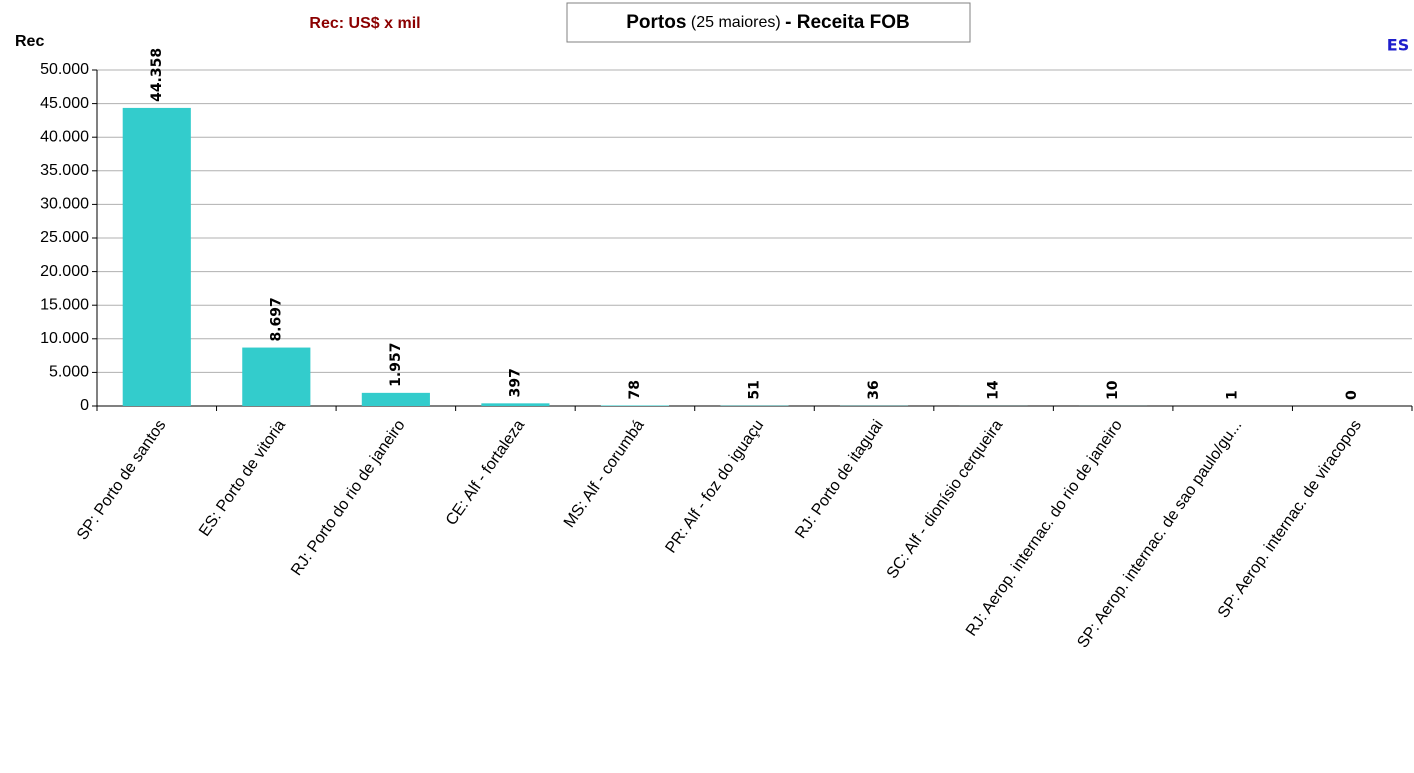 Image resolution: width=1414 pixels, height=773 pixels. I want to click on title-part: - Receita FOB, so click(847, 22).